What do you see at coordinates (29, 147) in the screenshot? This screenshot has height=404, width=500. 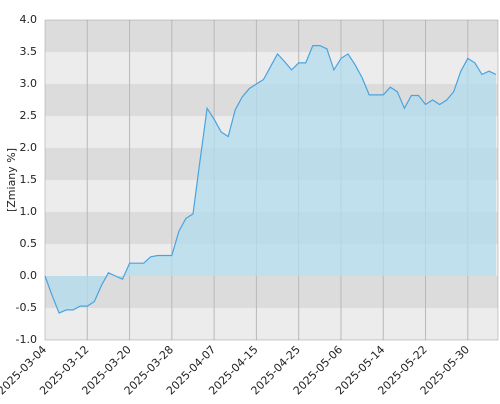 I see `y-tick-label: 2.0` at bounding box center [29, 147].